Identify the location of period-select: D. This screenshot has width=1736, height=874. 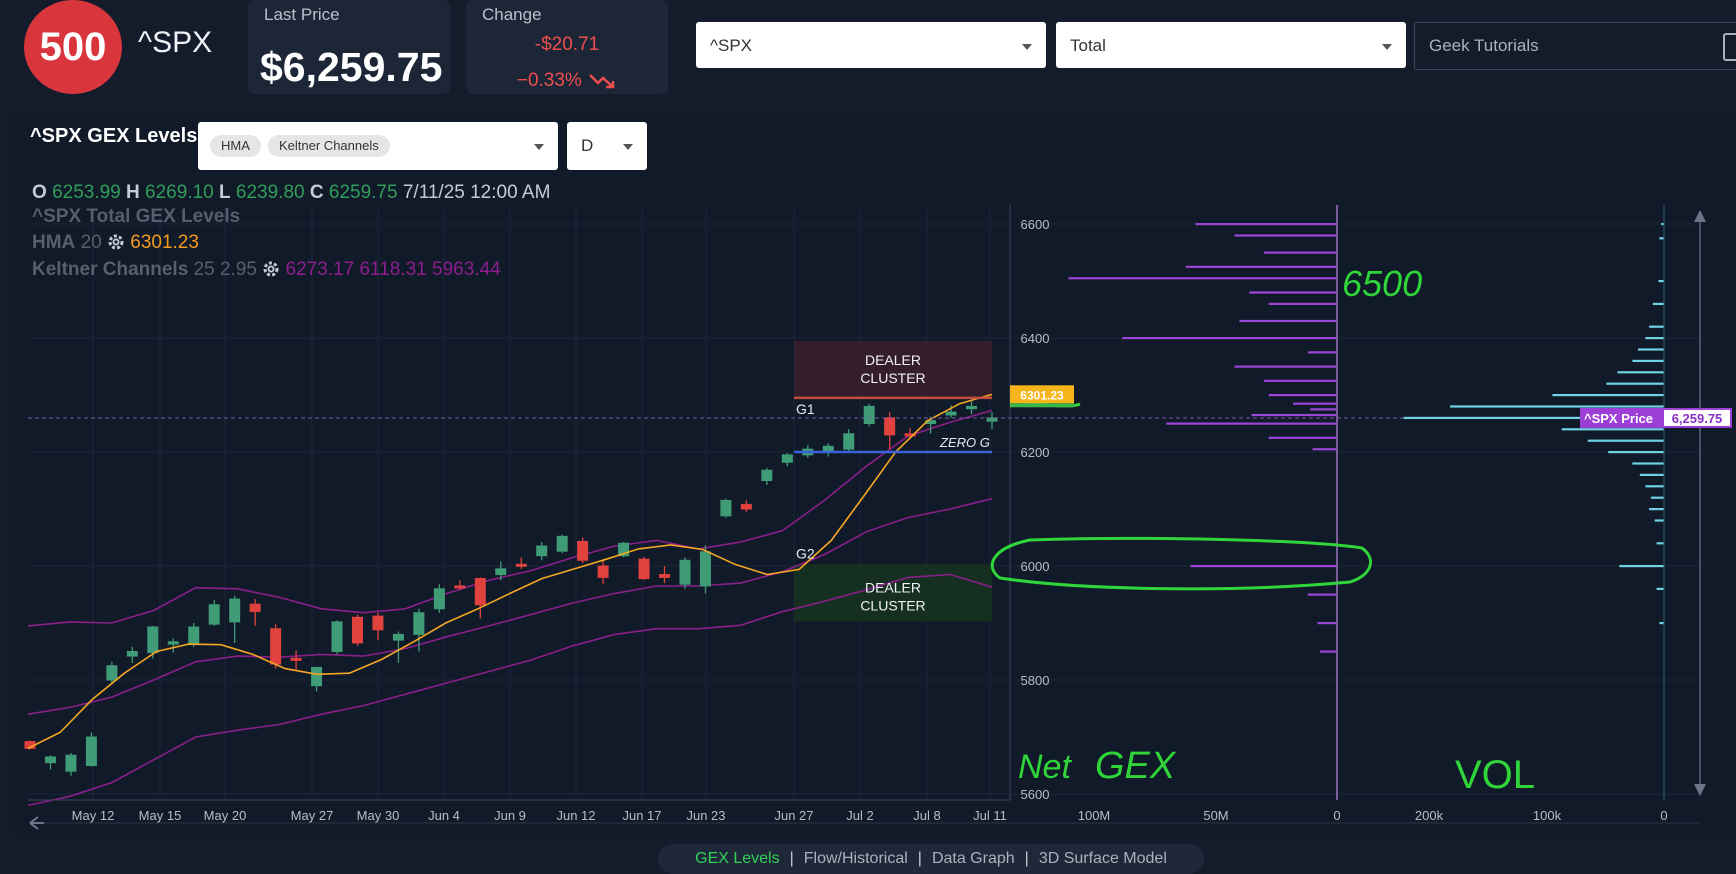
(607, 146).